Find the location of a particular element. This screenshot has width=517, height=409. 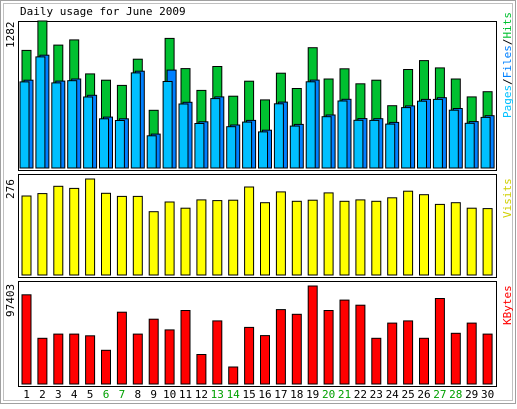

x-tick-label: 10 is located at coordinates (169, 394).